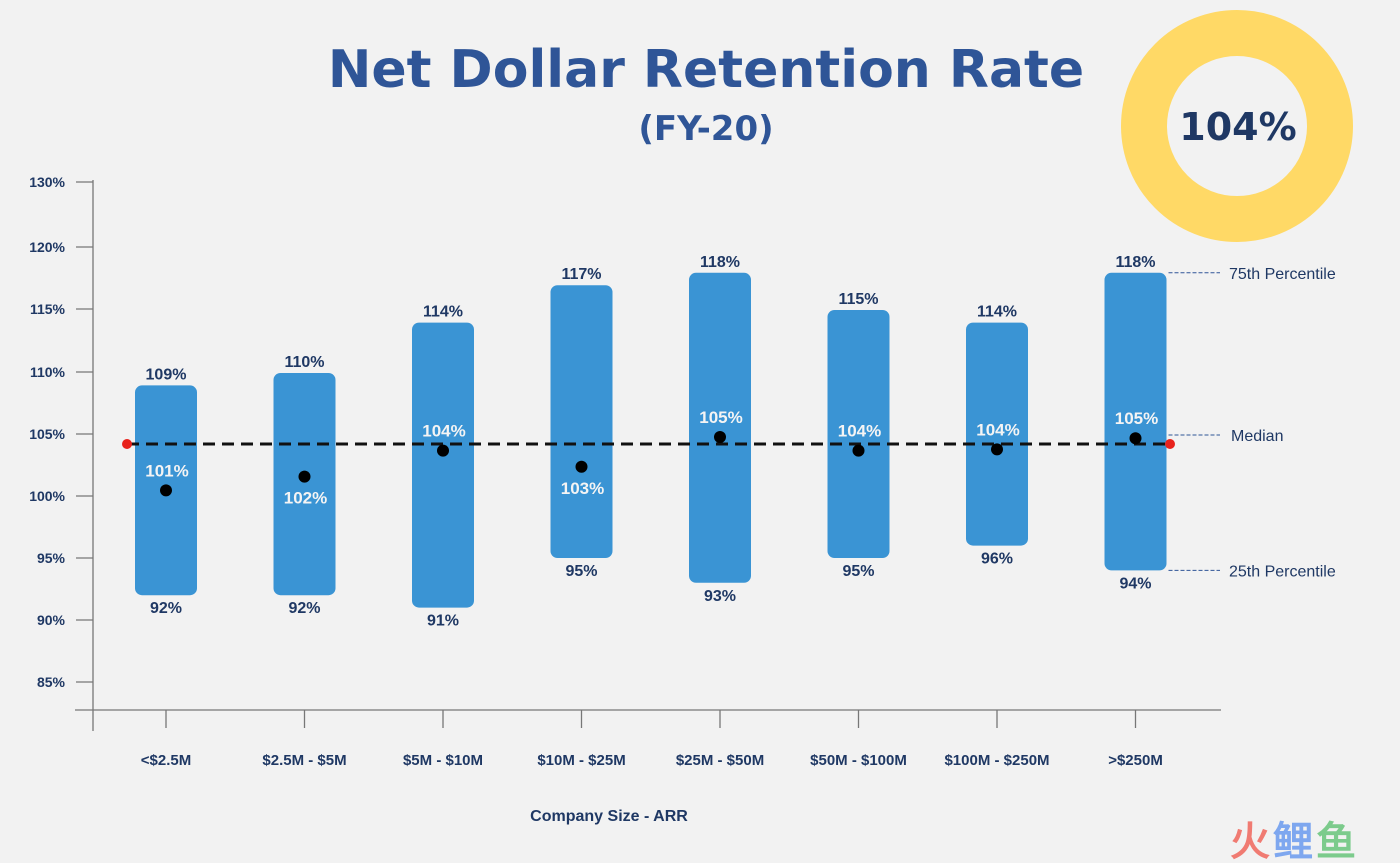  I want to click on legend-median: Median, so click(1257, 436).